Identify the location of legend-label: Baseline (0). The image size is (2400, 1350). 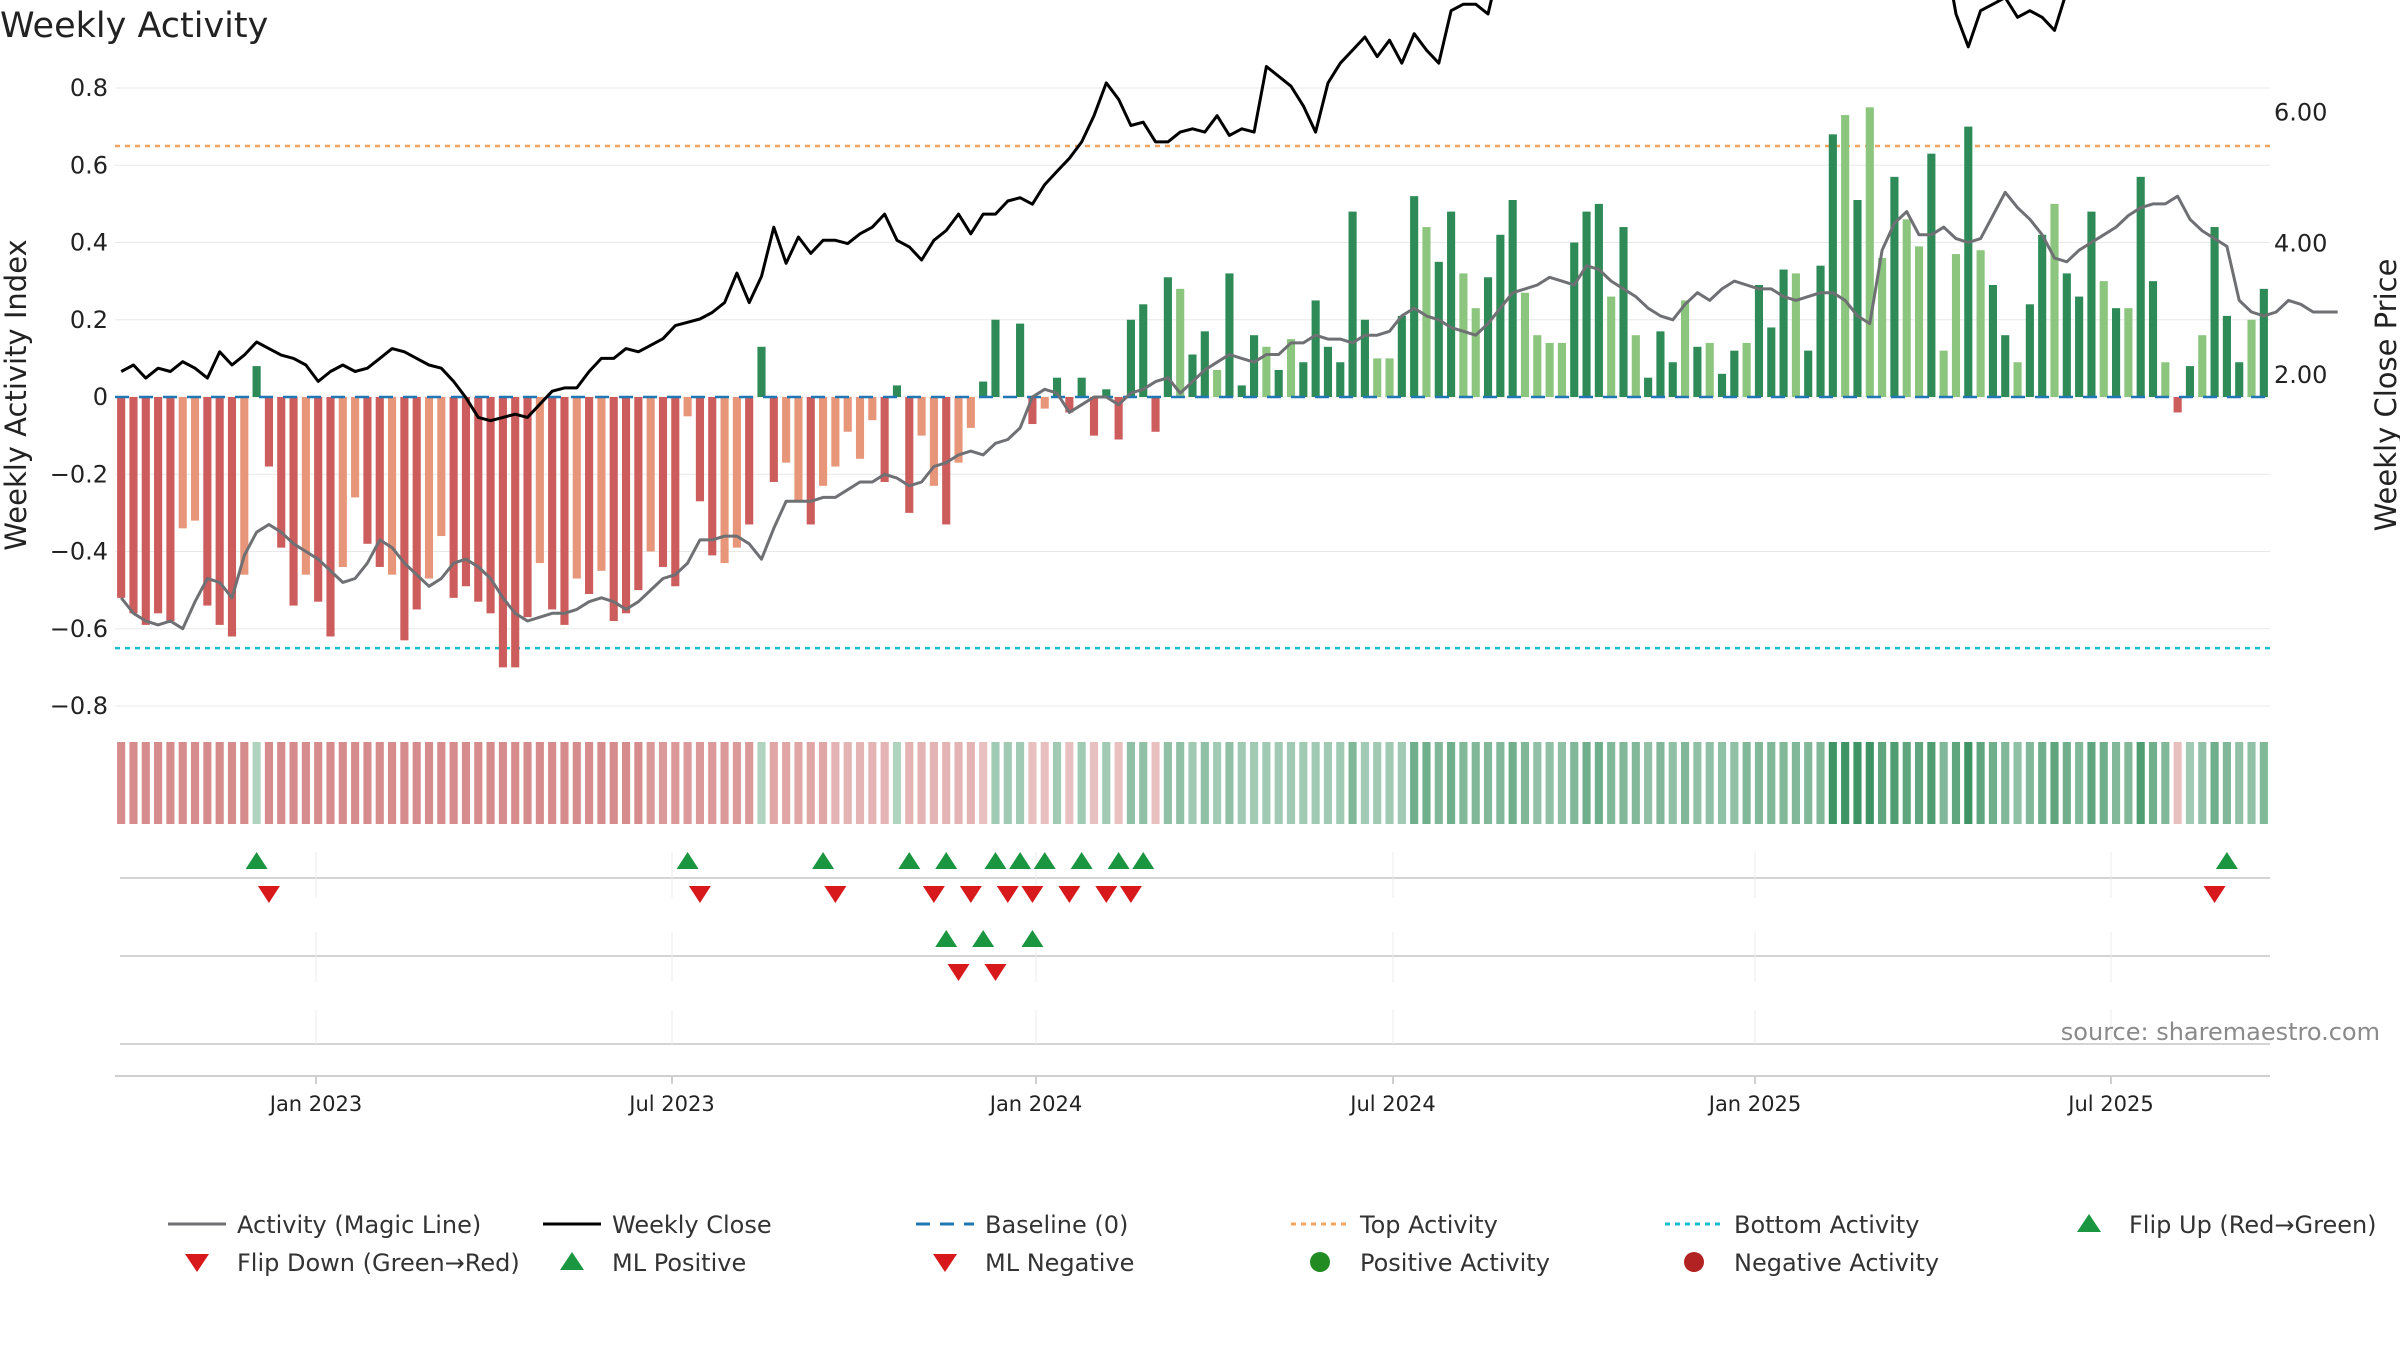
(1056, 1225).